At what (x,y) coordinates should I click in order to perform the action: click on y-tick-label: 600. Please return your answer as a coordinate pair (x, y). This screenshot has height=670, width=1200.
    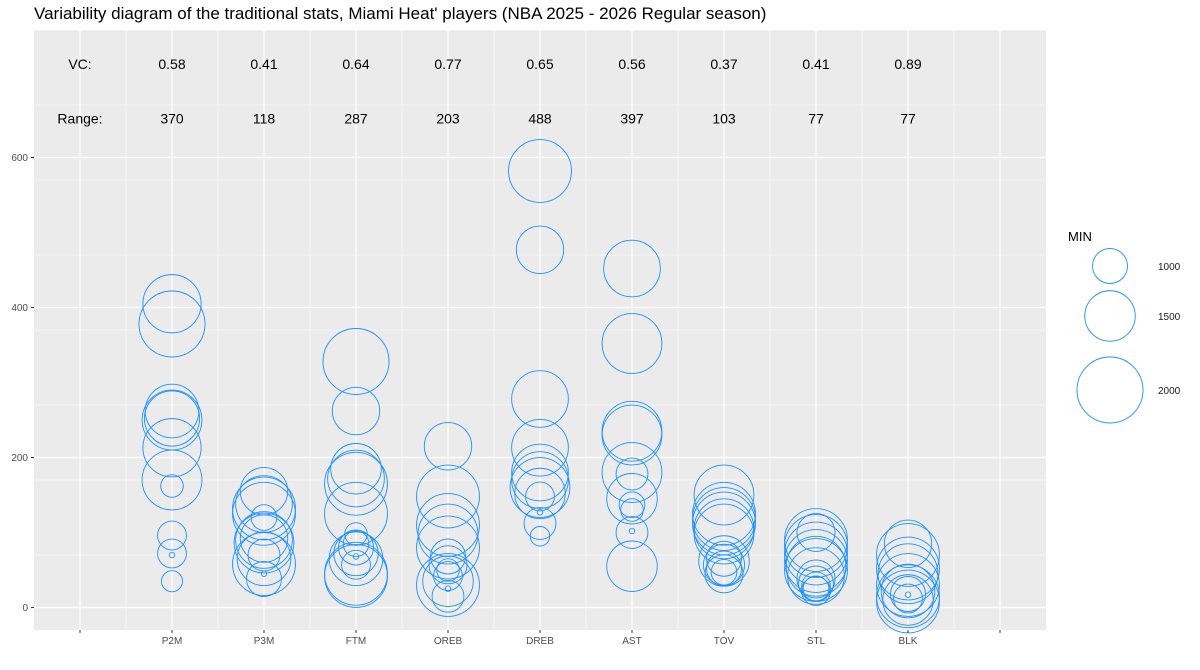
    Looking at the image, I should click on (19, 158).